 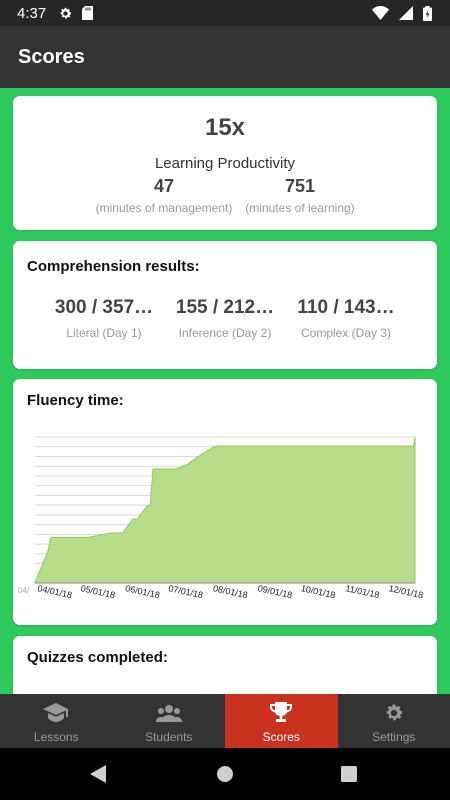 I want to click on nav-tab-students: Students, so click(x=169, y=721).